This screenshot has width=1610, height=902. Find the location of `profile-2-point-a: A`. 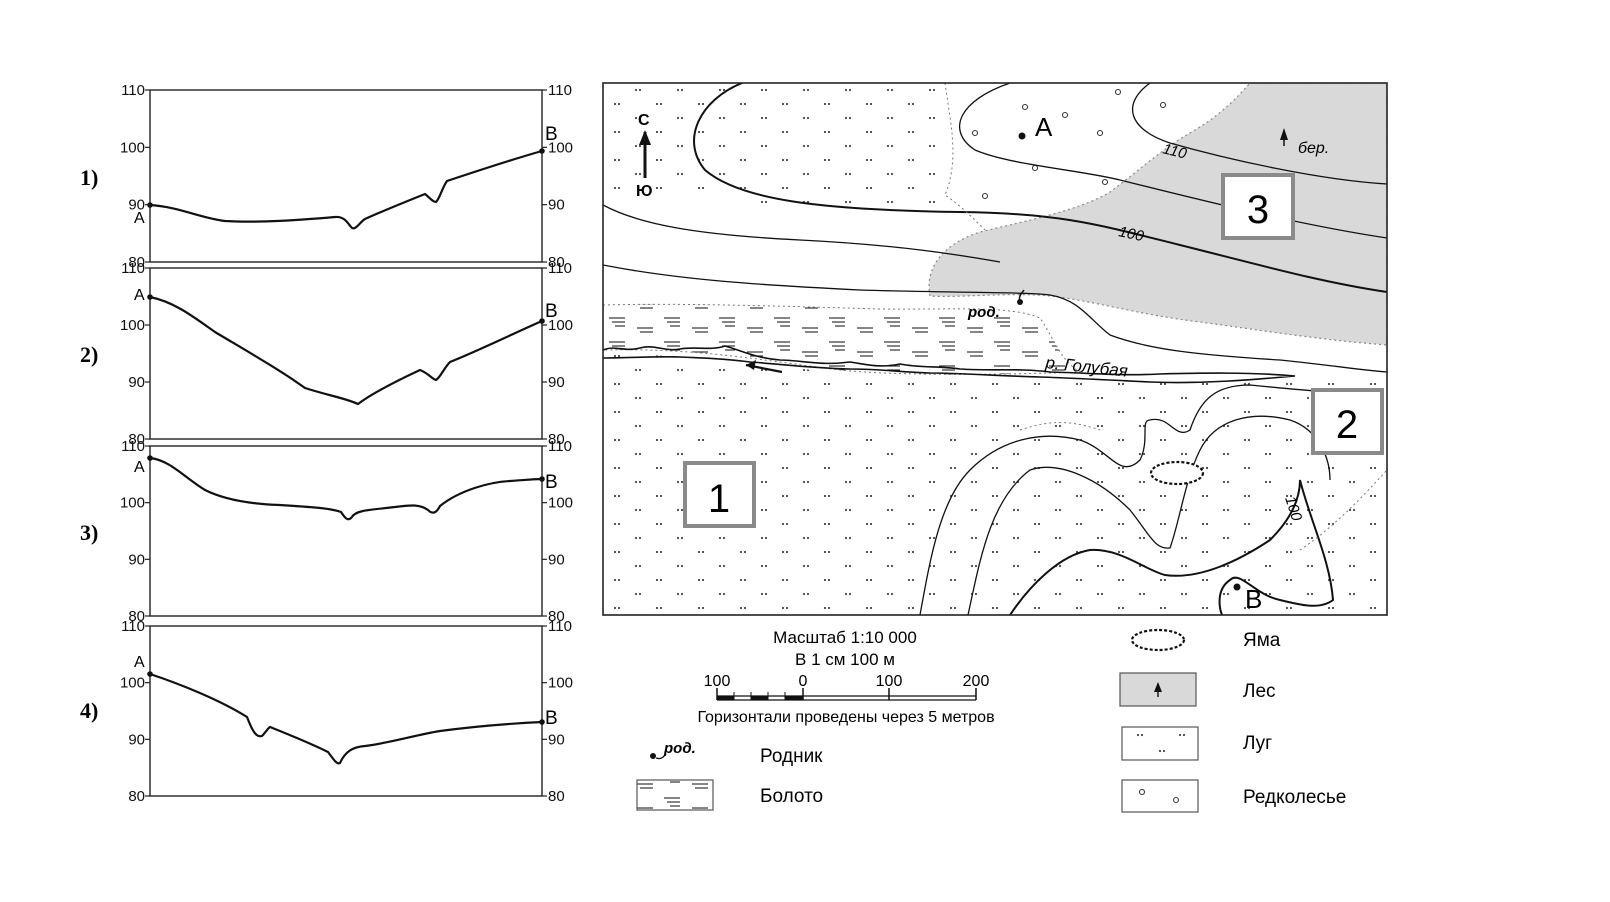

profile-2-point-a: A is located at coordinates (139, 295).